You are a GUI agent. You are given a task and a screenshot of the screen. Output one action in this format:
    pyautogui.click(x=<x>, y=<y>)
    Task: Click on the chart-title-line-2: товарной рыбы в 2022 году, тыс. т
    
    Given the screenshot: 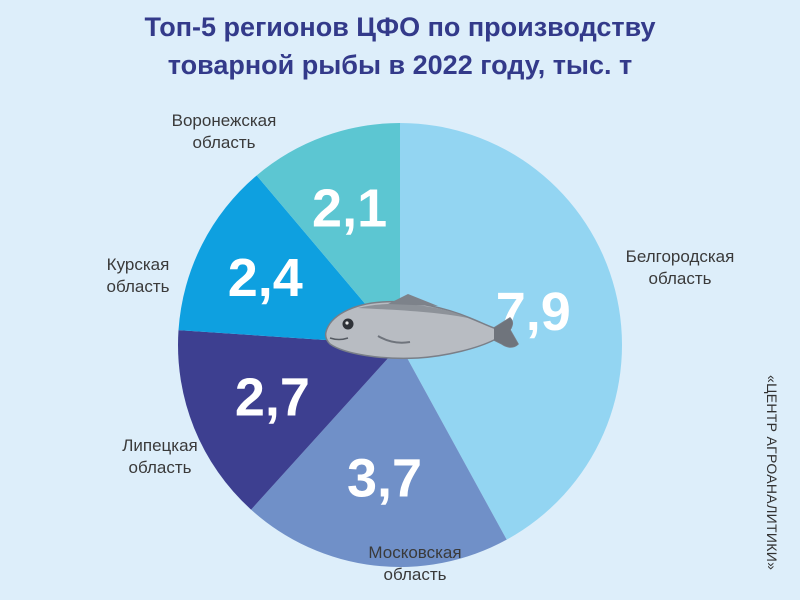 What is the action you would take?
    pyautogui.click(x=400, y=65)
    